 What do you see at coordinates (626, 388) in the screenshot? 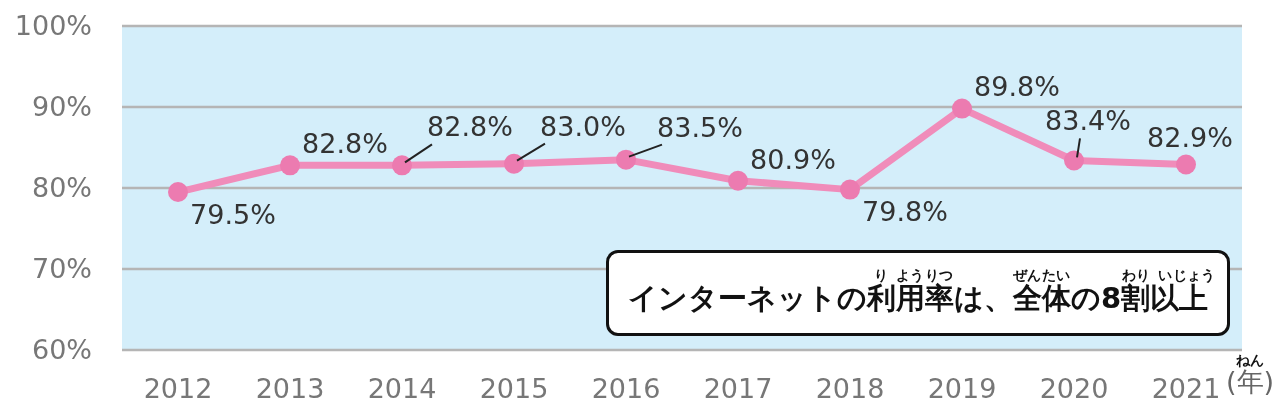
I see `x-tick-label: 2016` at bounding box center [626, 388].